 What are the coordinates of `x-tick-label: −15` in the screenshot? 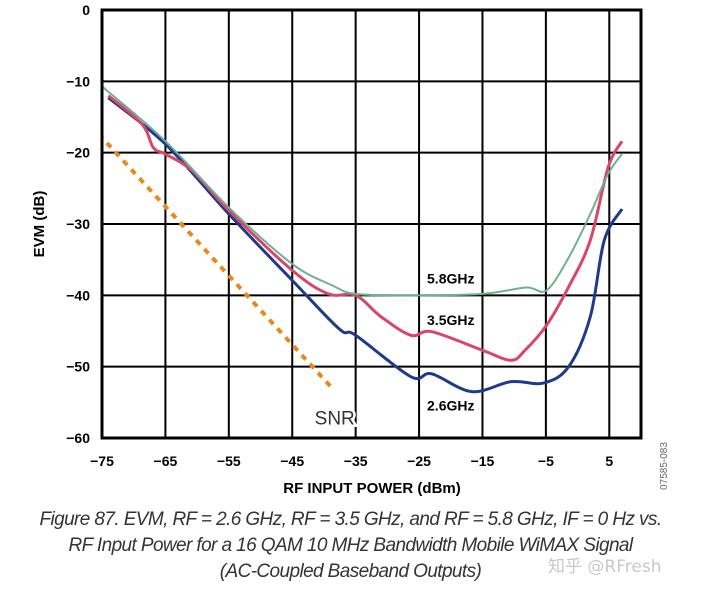 It's located at (483, 461).